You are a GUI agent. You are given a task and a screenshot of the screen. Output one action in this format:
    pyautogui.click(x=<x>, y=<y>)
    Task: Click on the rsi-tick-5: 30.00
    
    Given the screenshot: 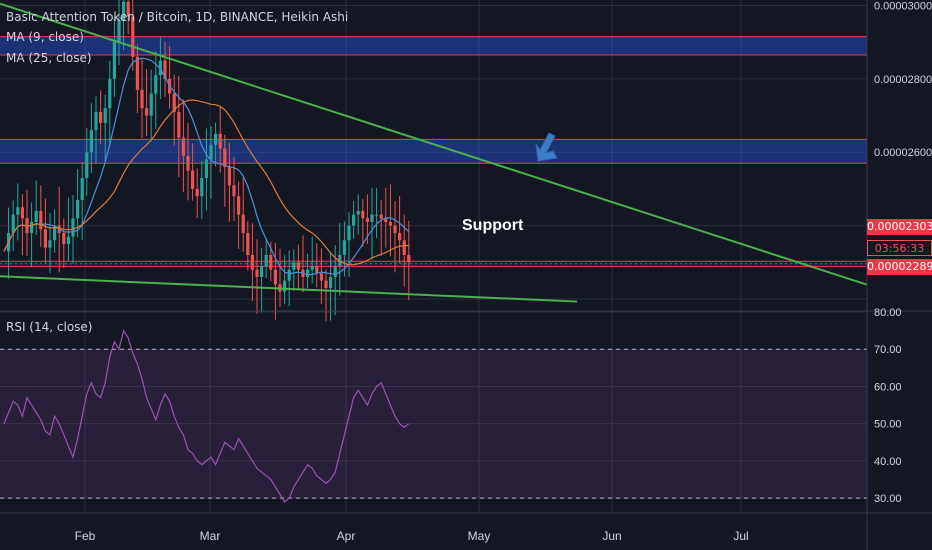 What is the action you would take?
    pyautogui.click(x=888, y=499)
    